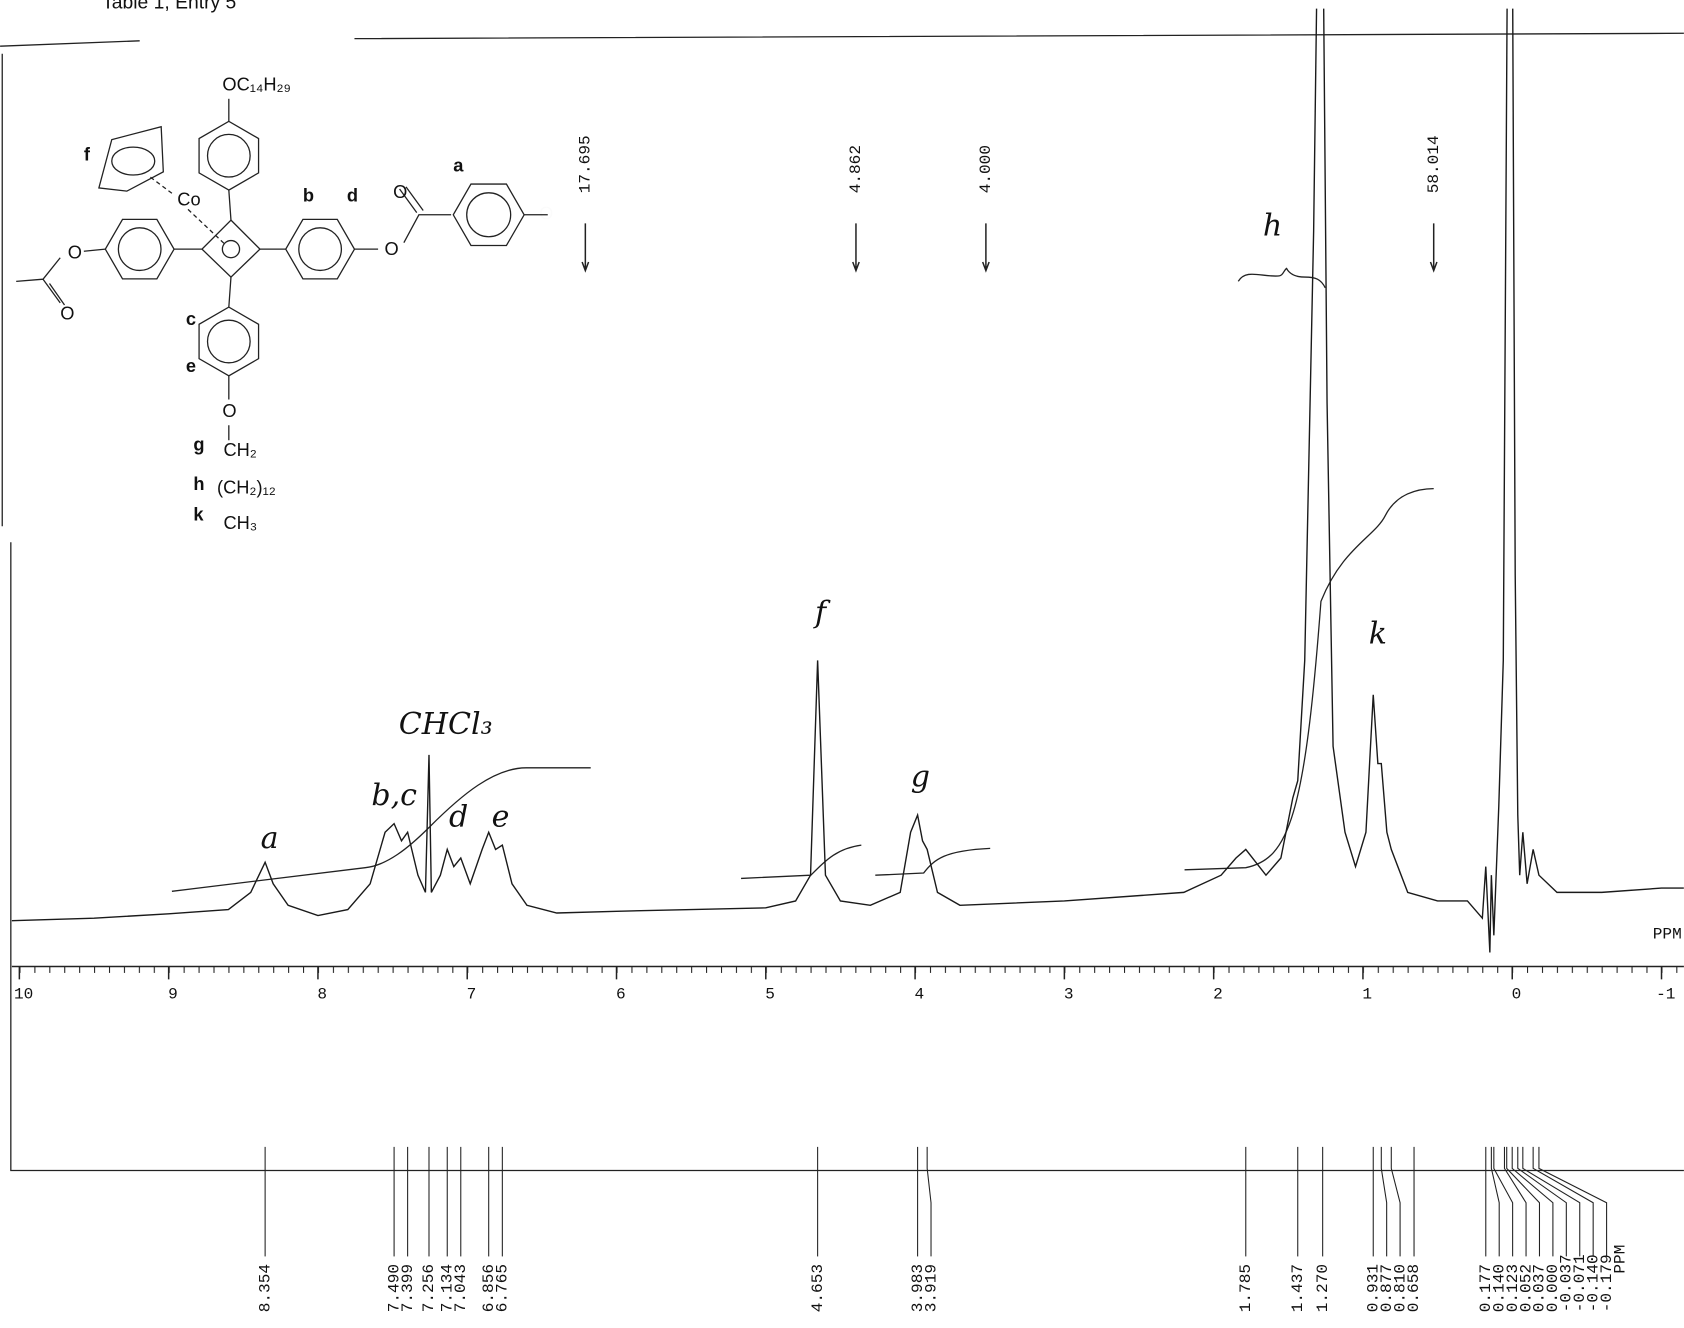 This screenshot has width=1684, height=1328. What do you see at coordinates (856, 169) in the screenshot?
I see `integral-label: 4.862` at bounding box center [856, 169].